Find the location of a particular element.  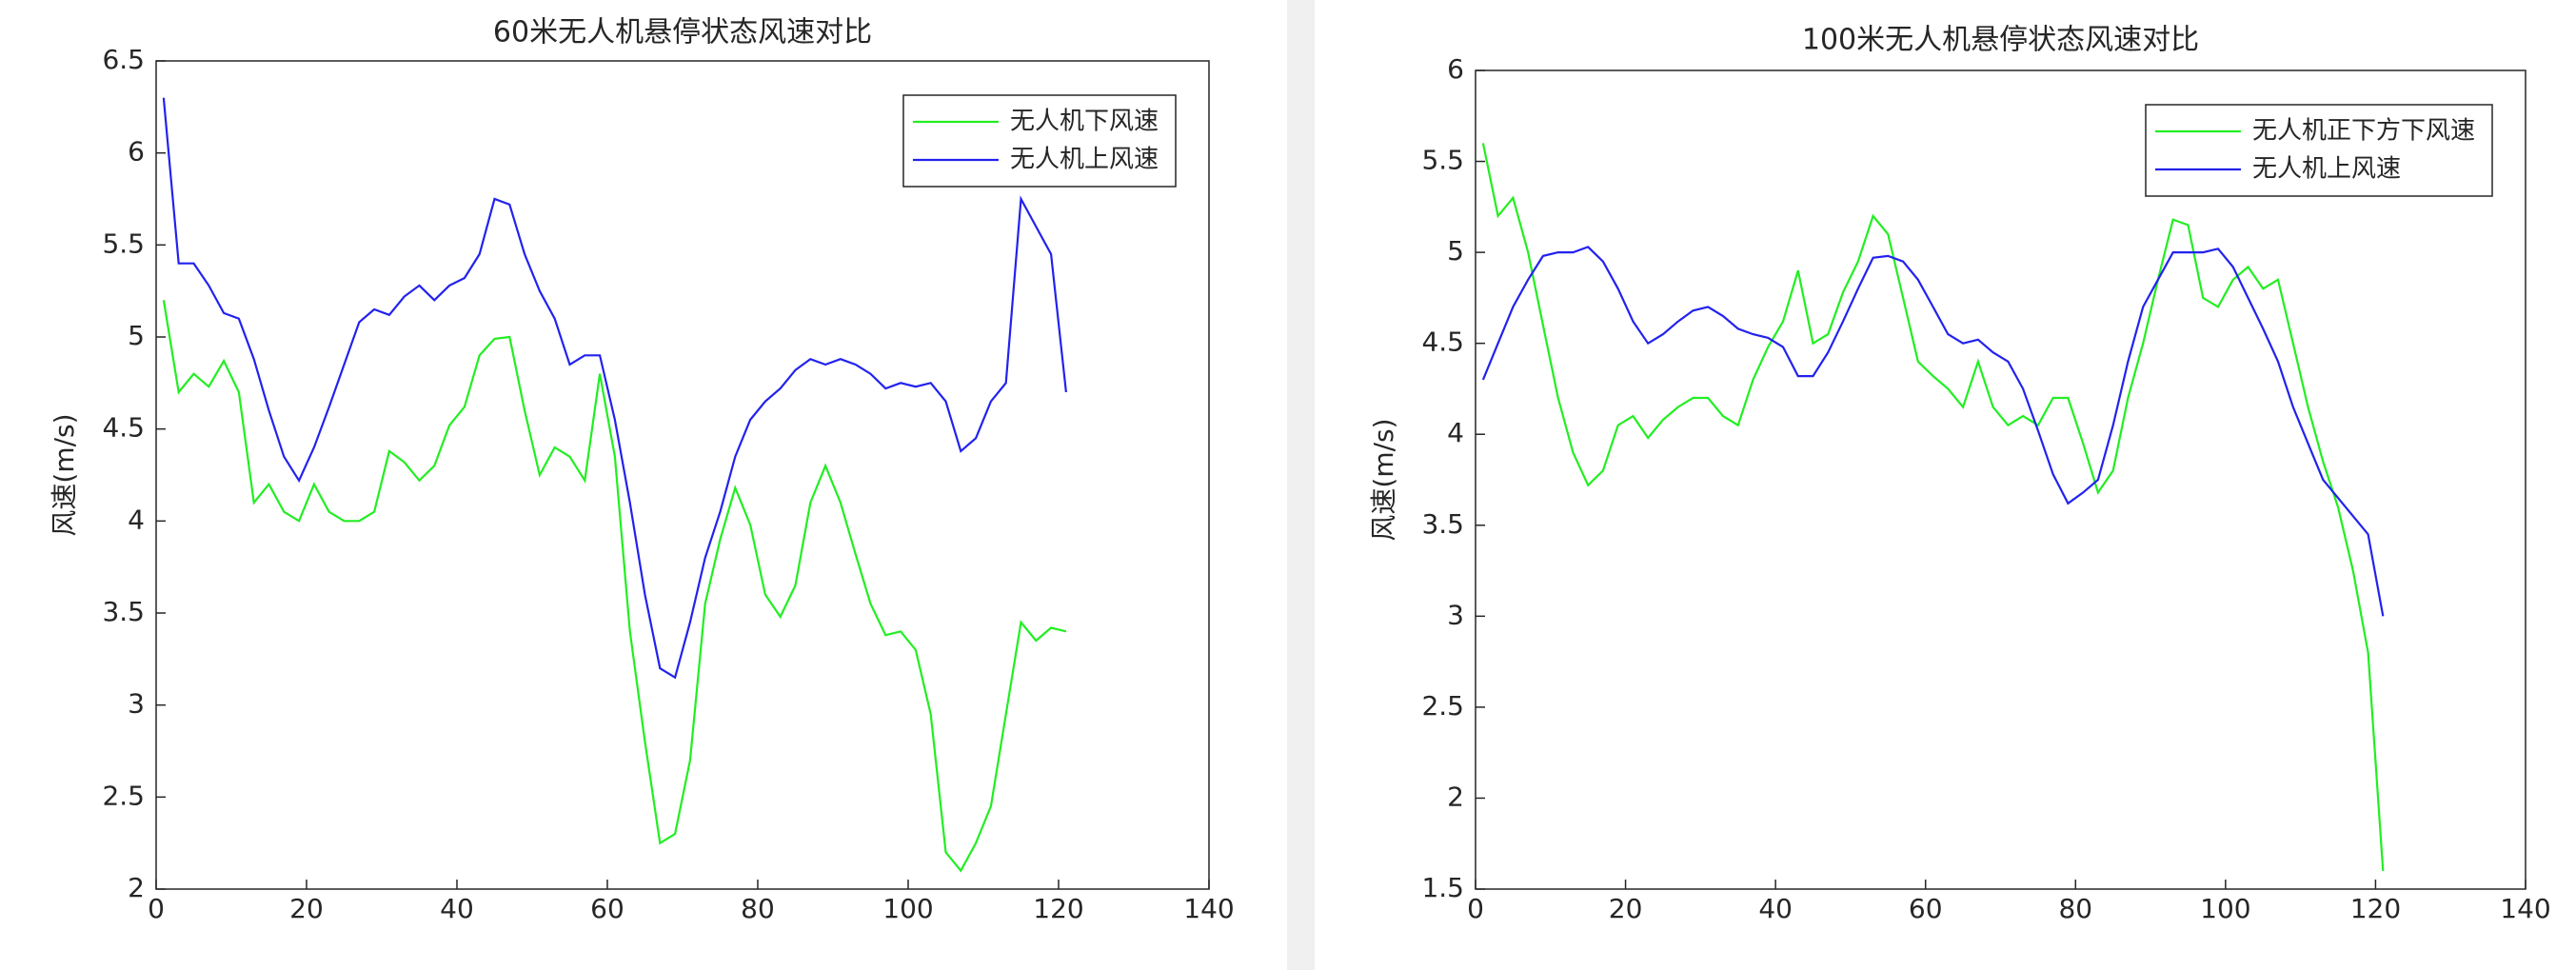

data-line is located at coordinates (1933, 432).